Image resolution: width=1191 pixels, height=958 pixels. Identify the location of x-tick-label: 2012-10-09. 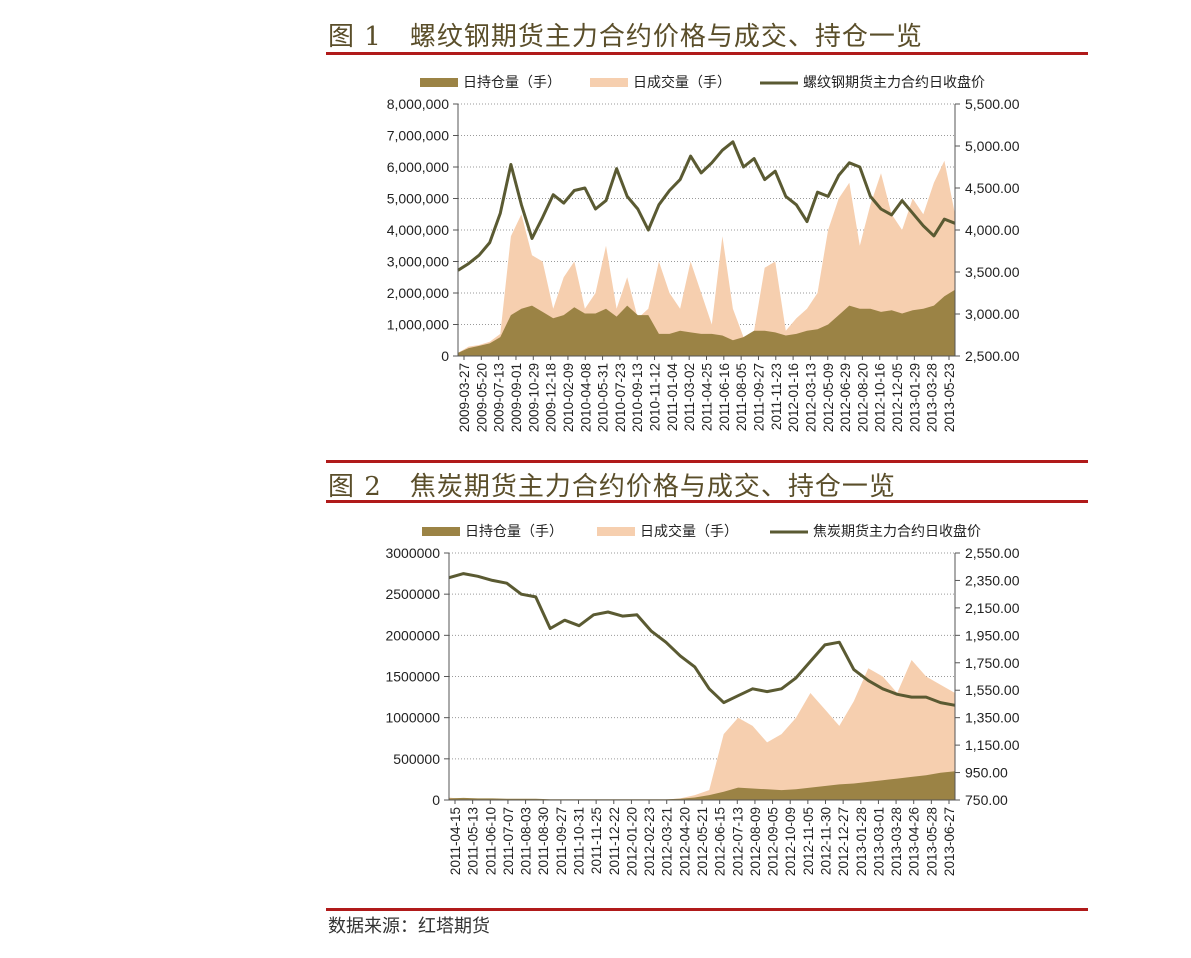
(790, 841).